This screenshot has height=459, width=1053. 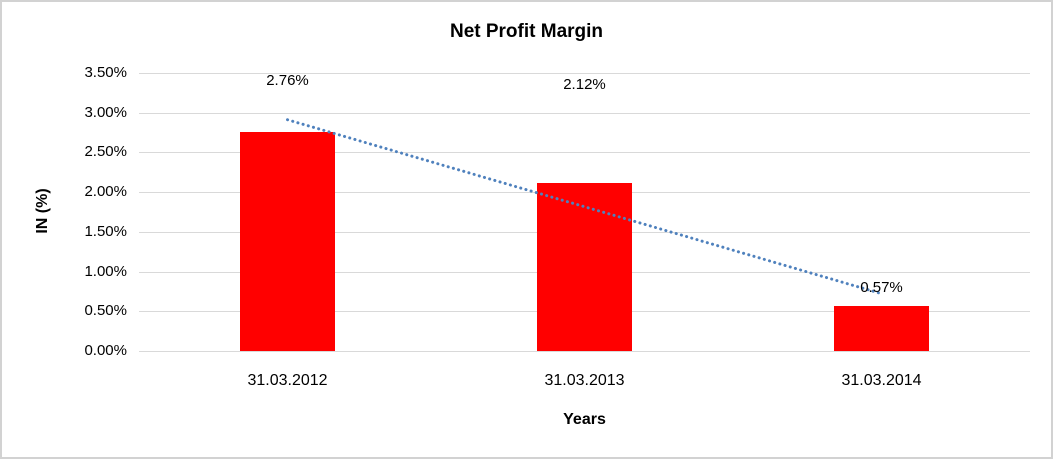 I want to click on y-tick-label: 2.00%, so click(x=105, y=192).